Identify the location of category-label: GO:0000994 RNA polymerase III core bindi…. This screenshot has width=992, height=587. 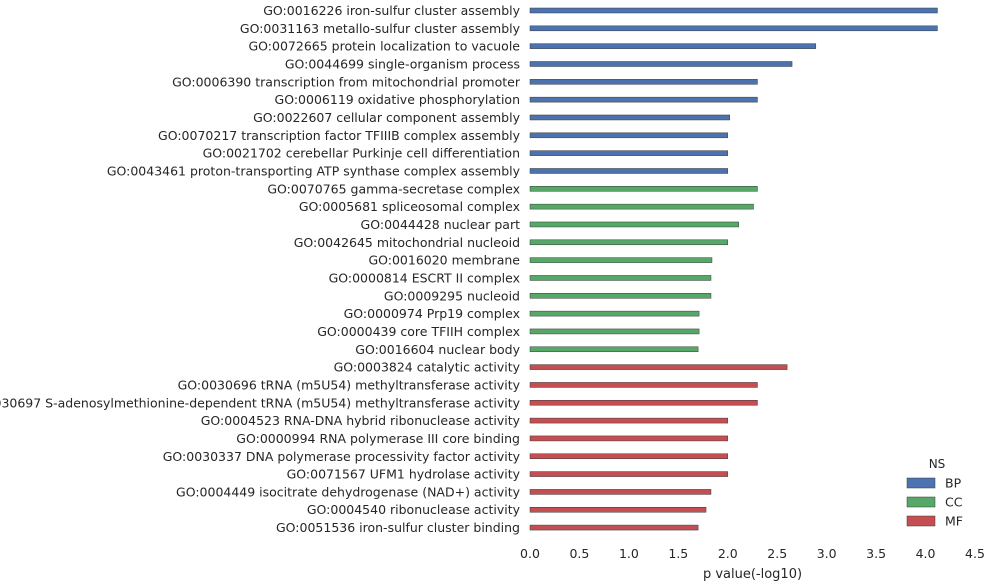
(378, 438).